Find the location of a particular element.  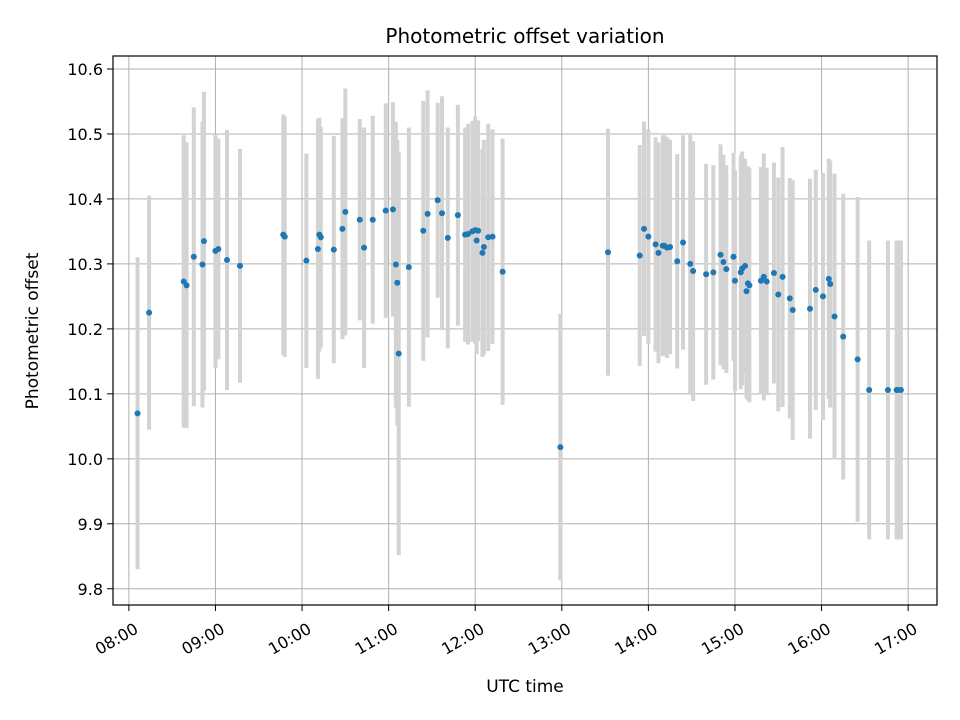

y-tick-label: 9.8 is located at coordinates (90, 589).